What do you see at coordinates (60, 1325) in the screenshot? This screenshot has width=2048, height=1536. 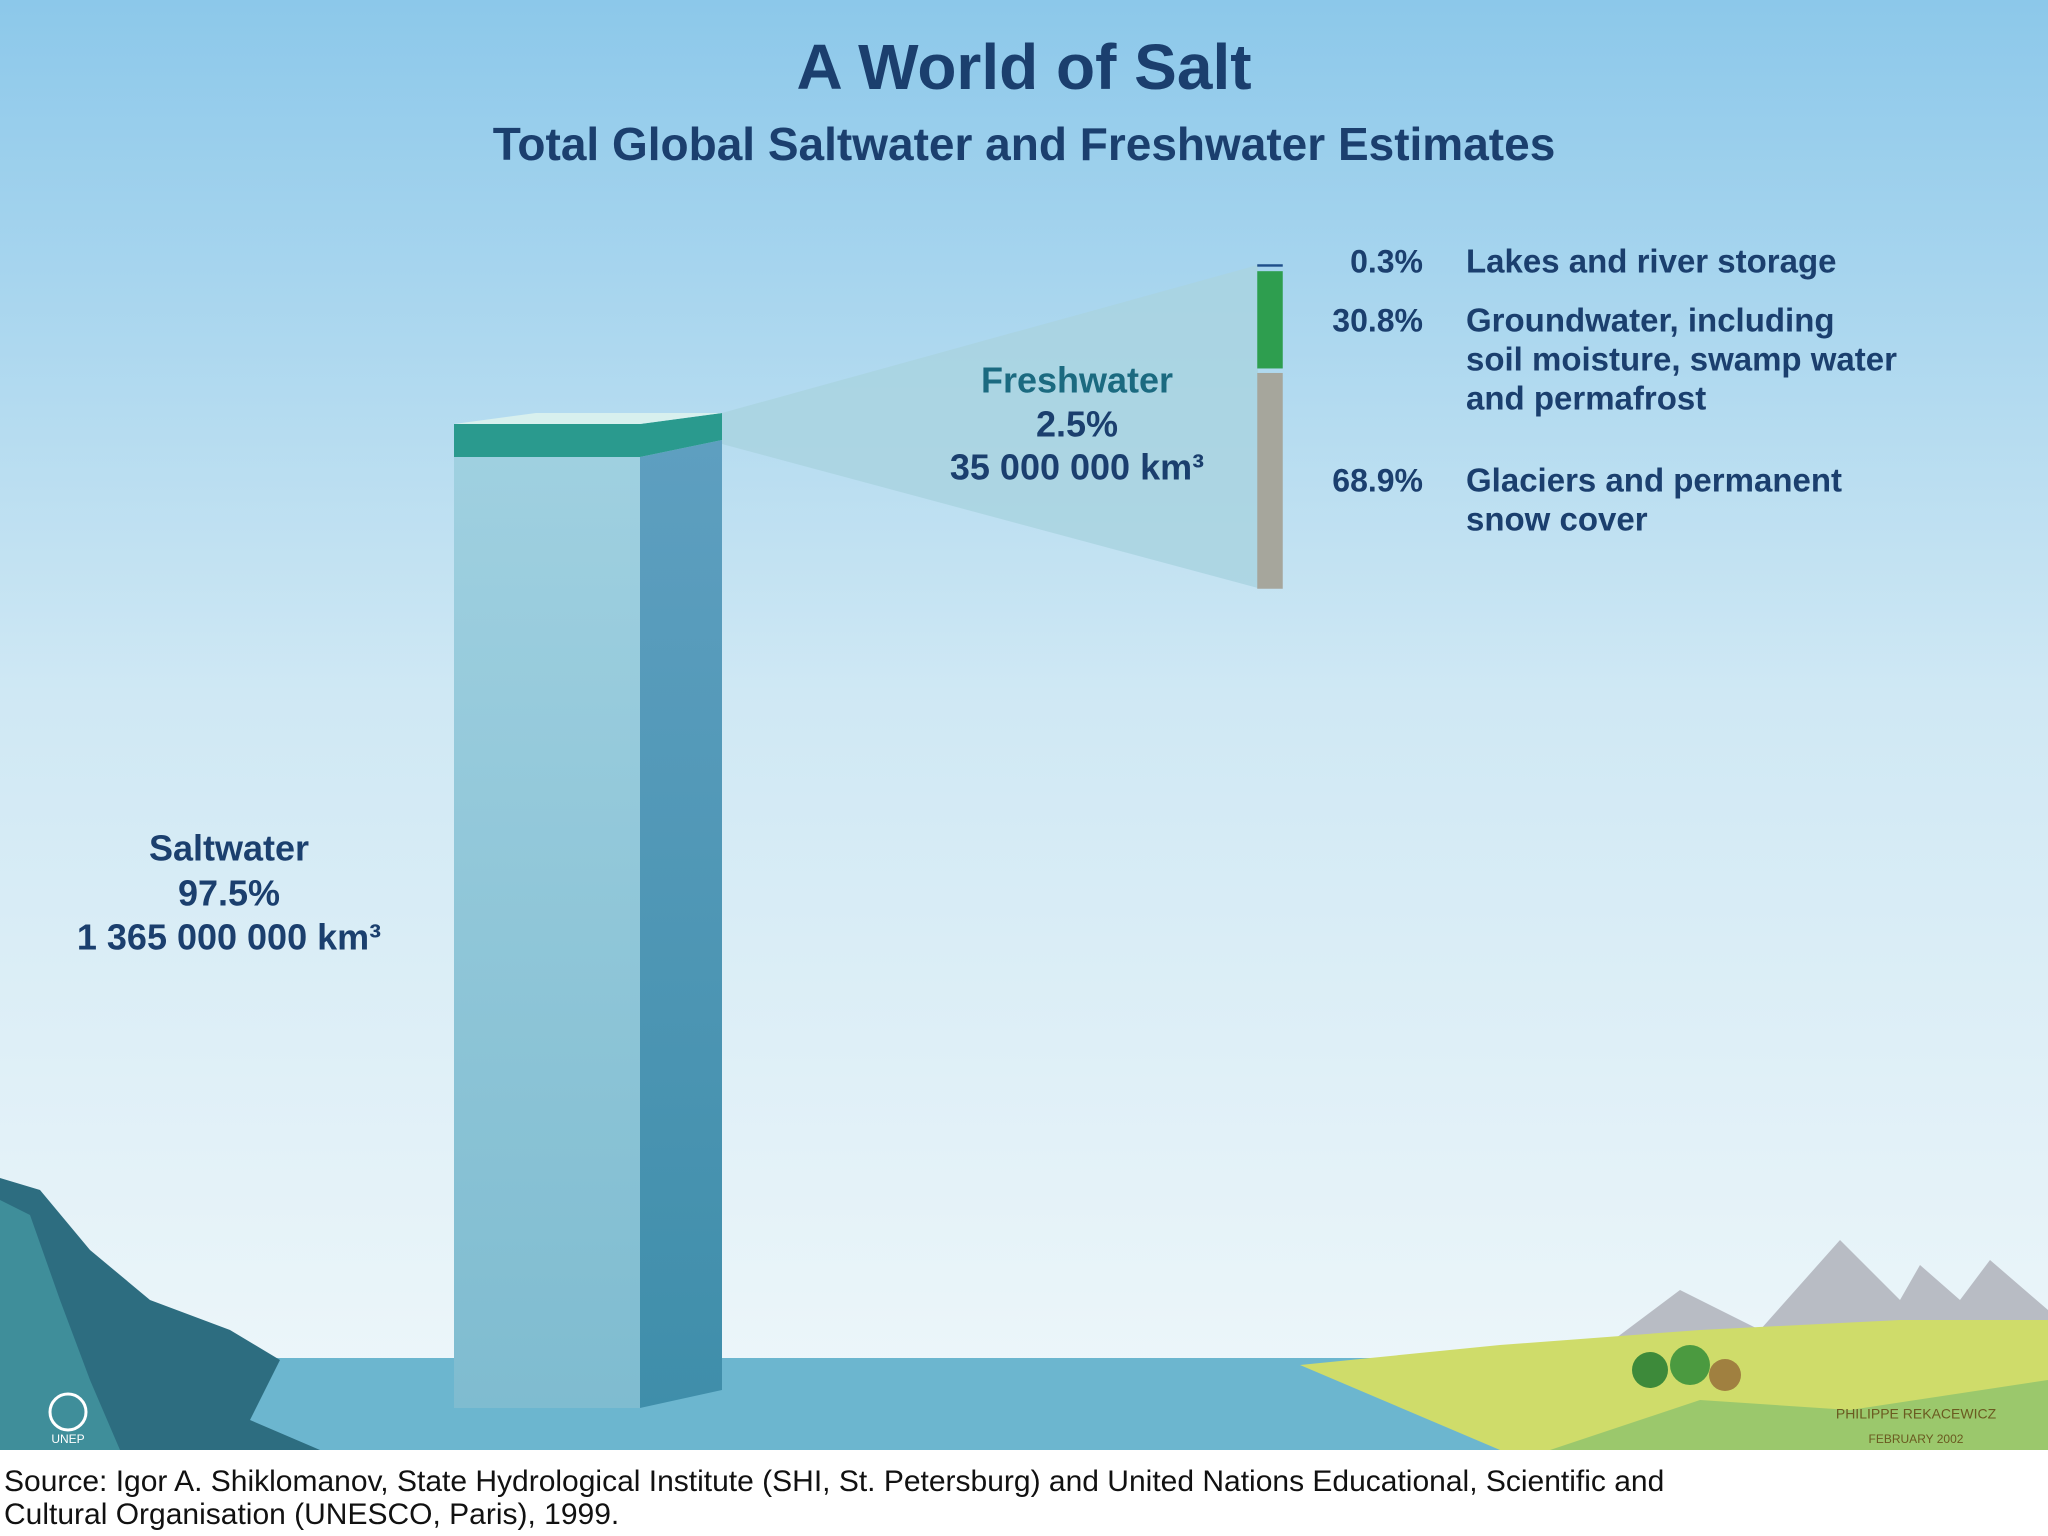 I see `mountain` at bounding box center [60, 1325].